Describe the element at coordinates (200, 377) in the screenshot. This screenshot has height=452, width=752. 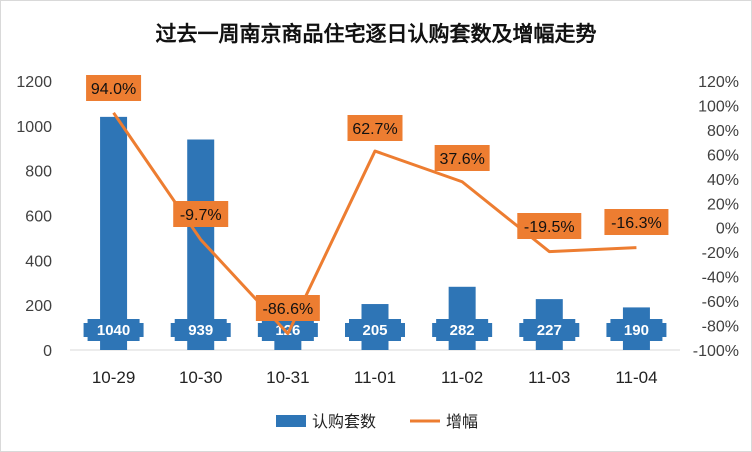
I see `x-tick-label: 10-30` at that location.